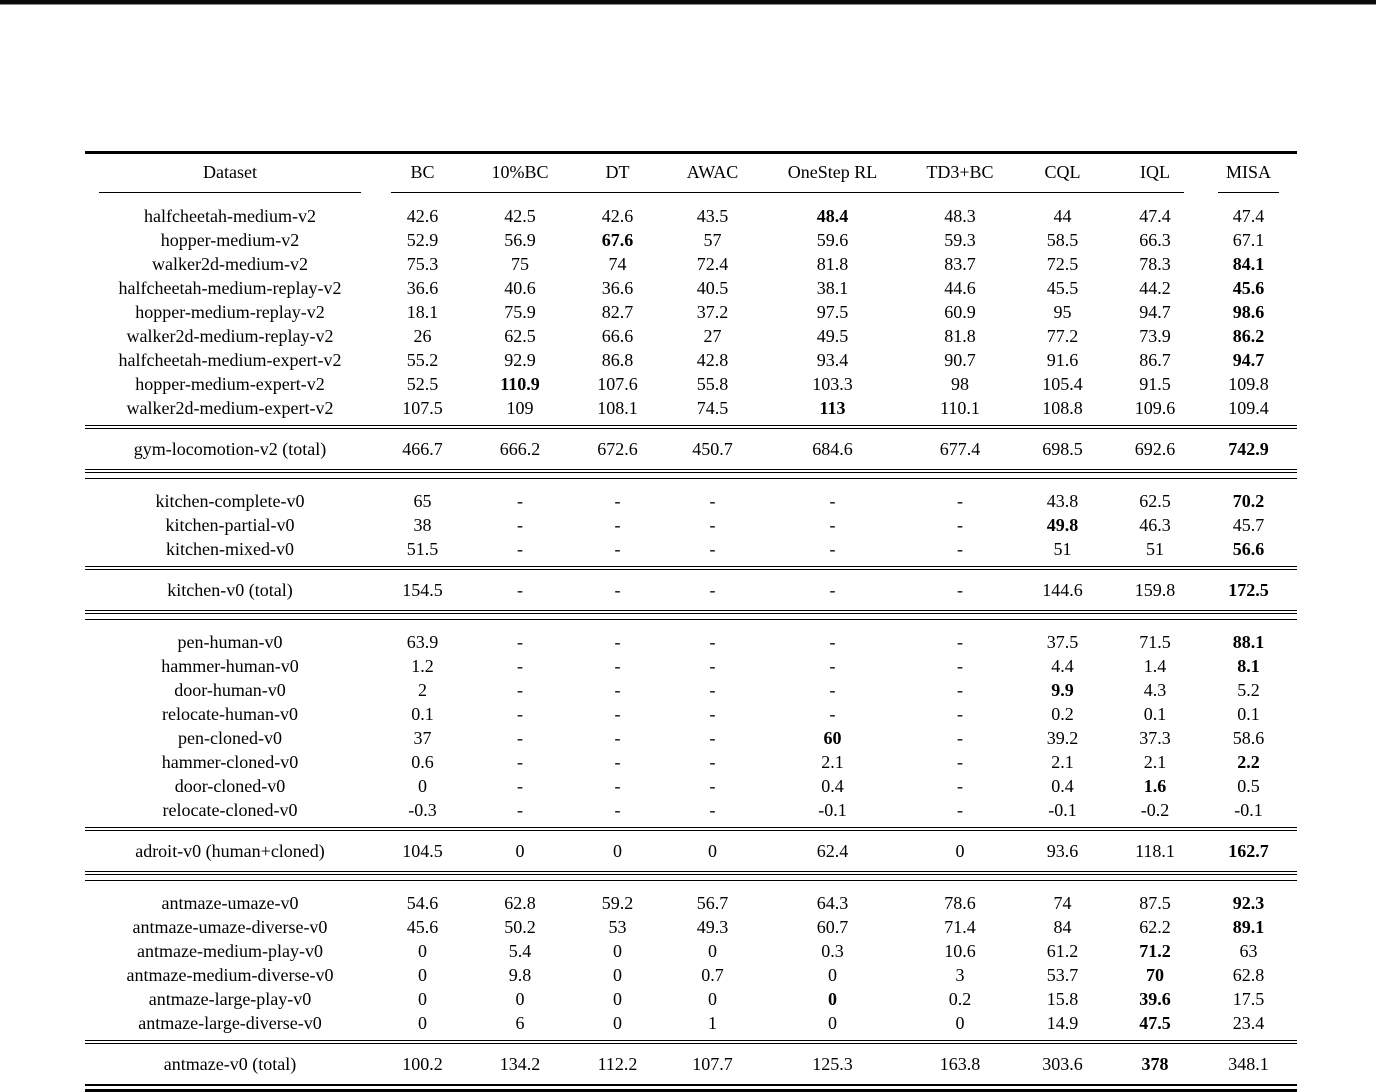 This screenshot has width=1376, height=1092. I want to click on score-cell: 44.2, so click(1155, 288).